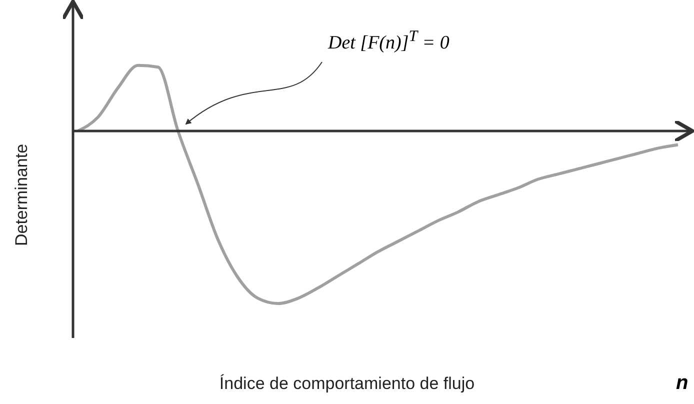 The image size is (694, 404). What do you see at coordinates (22, 195) in the screenshot?
I see `y-axis-title: Determinante` at bounding box center [22, 195].